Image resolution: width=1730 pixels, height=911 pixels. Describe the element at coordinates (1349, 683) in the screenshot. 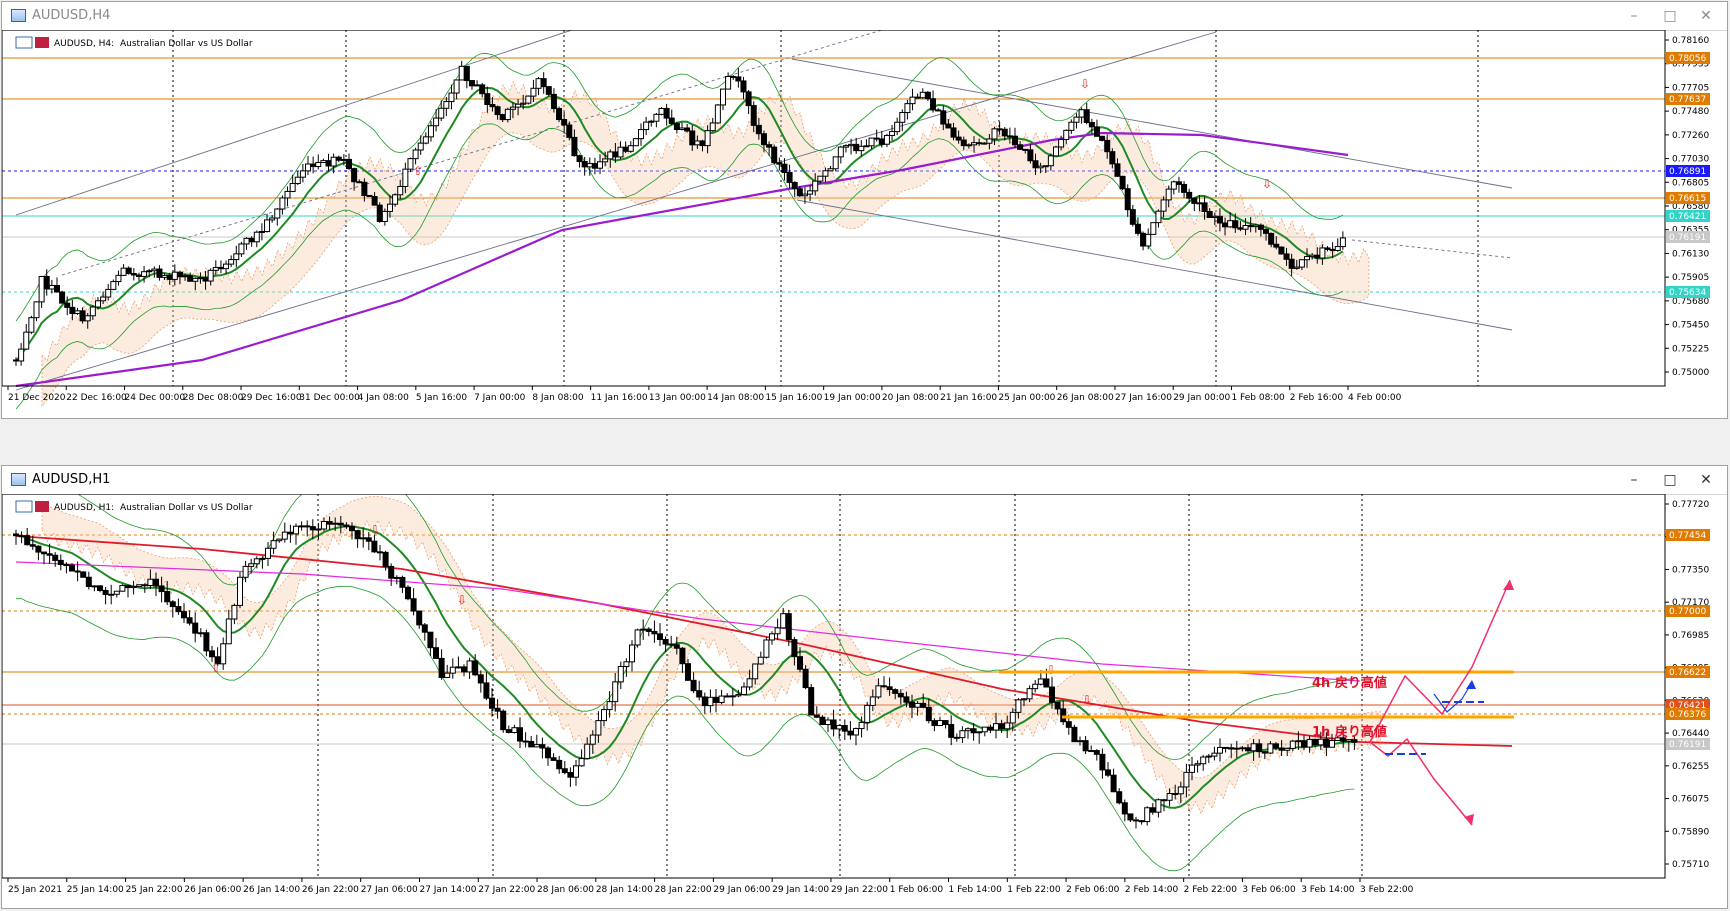

I see `annotation-4h-swing-high: 4h 戻り高値` at that location.